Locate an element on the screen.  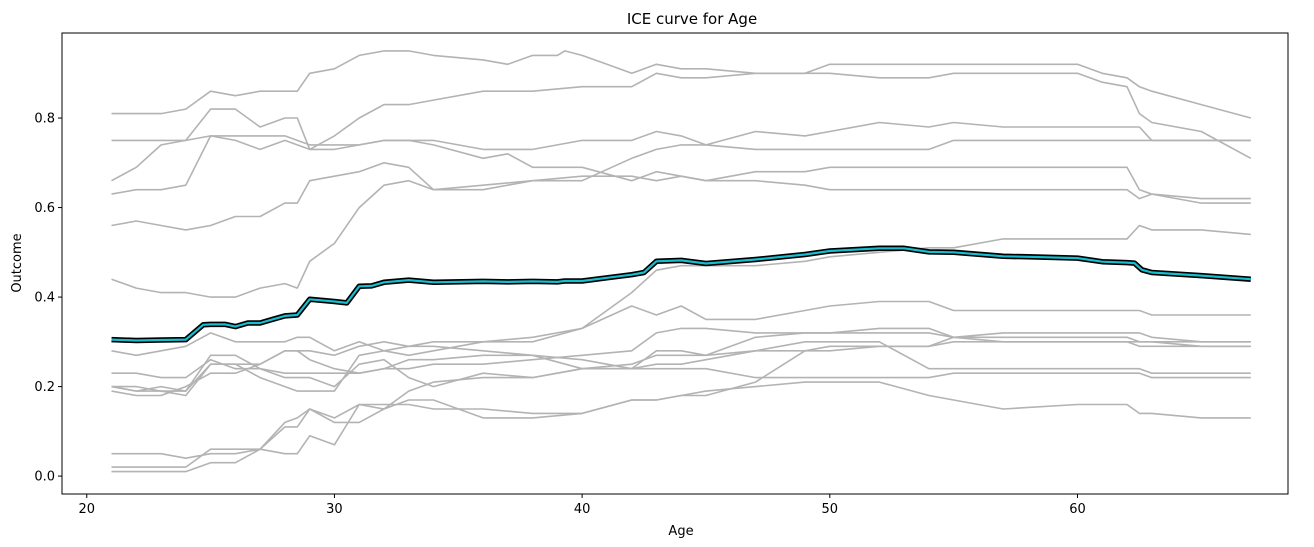
y-tick-label: 0.4 is located at coordinates (44, 298).